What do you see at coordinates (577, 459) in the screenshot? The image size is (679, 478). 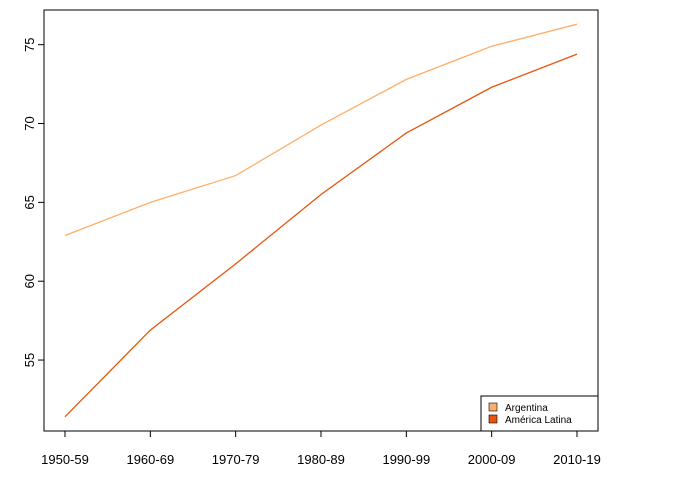 I see `x-tick-label: 2010-19` at bounding box center [577, 459].